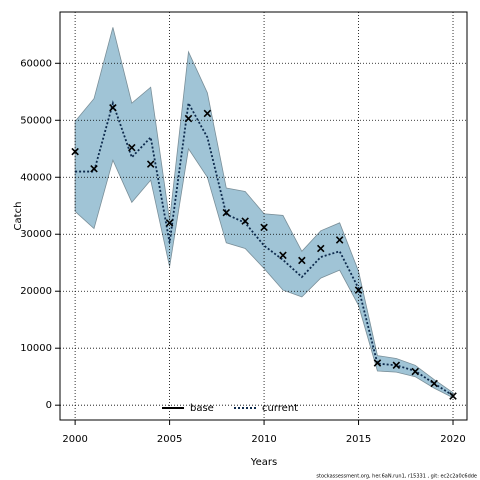  Describe the element at coordinates (263, 462) in the screenshot. I see `x-axis-label: Years` at that location.